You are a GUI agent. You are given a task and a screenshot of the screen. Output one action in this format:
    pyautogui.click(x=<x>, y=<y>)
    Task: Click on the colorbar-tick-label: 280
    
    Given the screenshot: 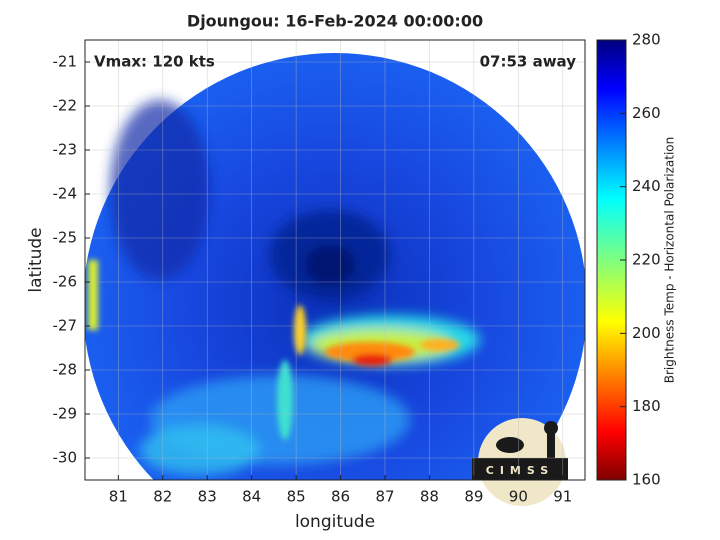 What is the action you would take?
    pyautogui.click(x=646, y=40)
    